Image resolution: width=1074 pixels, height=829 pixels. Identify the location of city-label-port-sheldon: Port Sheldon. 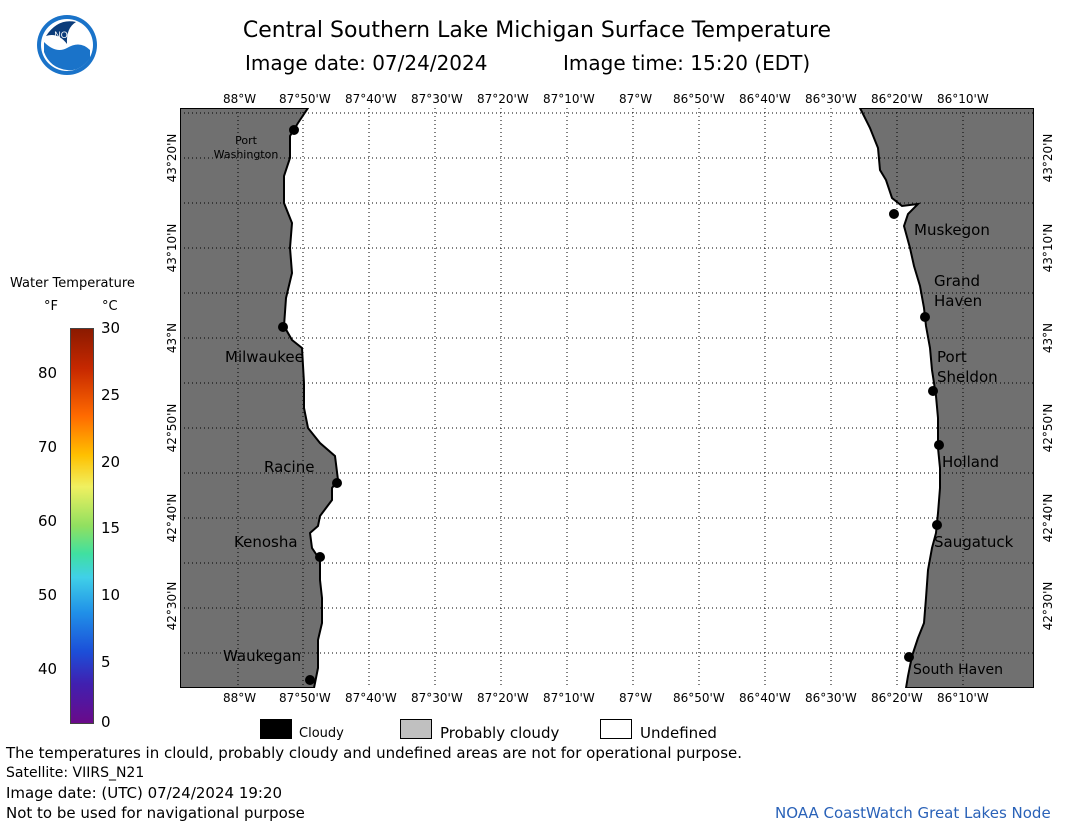
(967, 367).